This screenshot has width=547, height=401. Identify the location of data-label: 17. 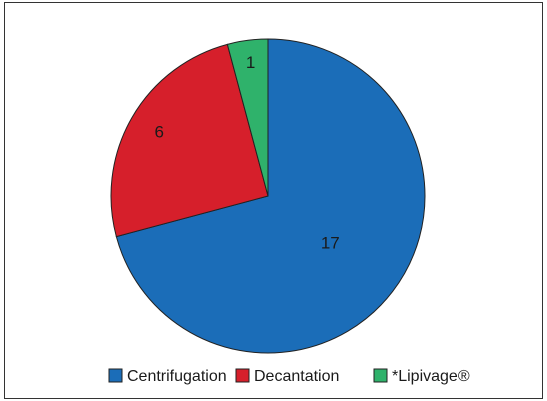
(330, 242).